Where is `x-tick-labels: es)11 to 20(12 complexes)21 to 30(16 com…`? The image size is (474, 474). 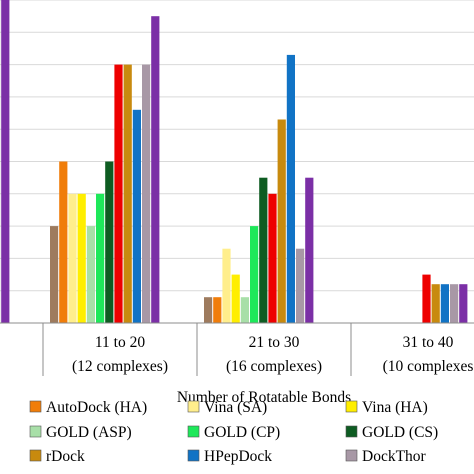
x-tick-labels: es)11 to 20(12 complexes)21 to 30(16 com… is located at coordinates (273, 354).